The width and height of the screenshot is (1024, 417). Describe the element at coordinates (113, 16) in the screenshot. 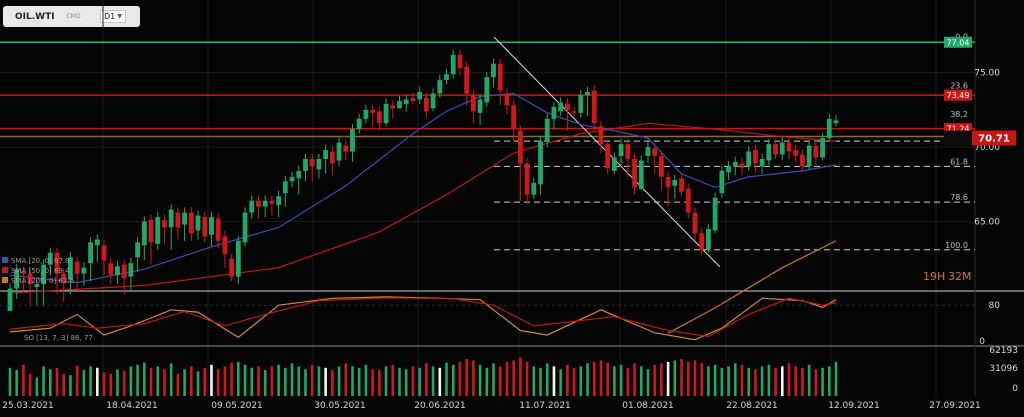

I see `timeframe-dropdown: D1 ▼` at that location.